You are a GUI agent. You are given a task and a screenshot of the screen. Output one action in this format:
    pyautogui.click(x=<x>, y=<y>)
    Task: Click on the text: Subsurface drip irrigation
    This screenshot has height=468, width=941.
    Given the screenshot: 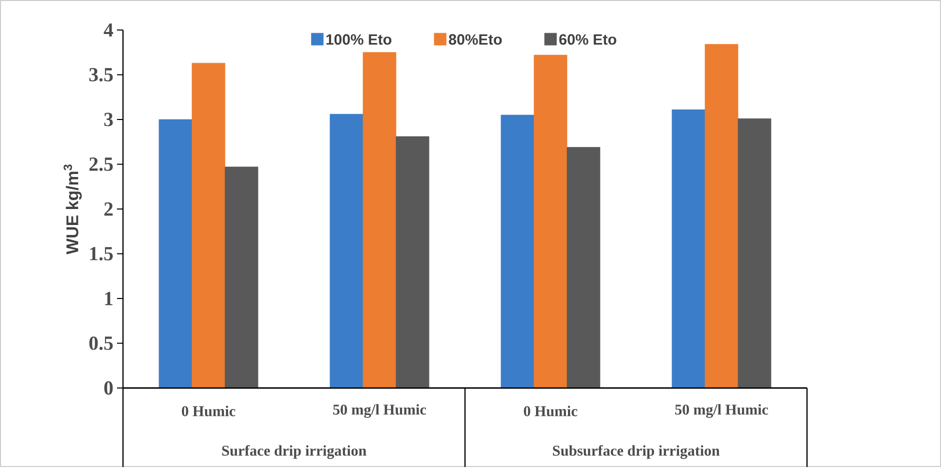 What is the action you would take?
    pyautogui.click(x=636, y=452)
    